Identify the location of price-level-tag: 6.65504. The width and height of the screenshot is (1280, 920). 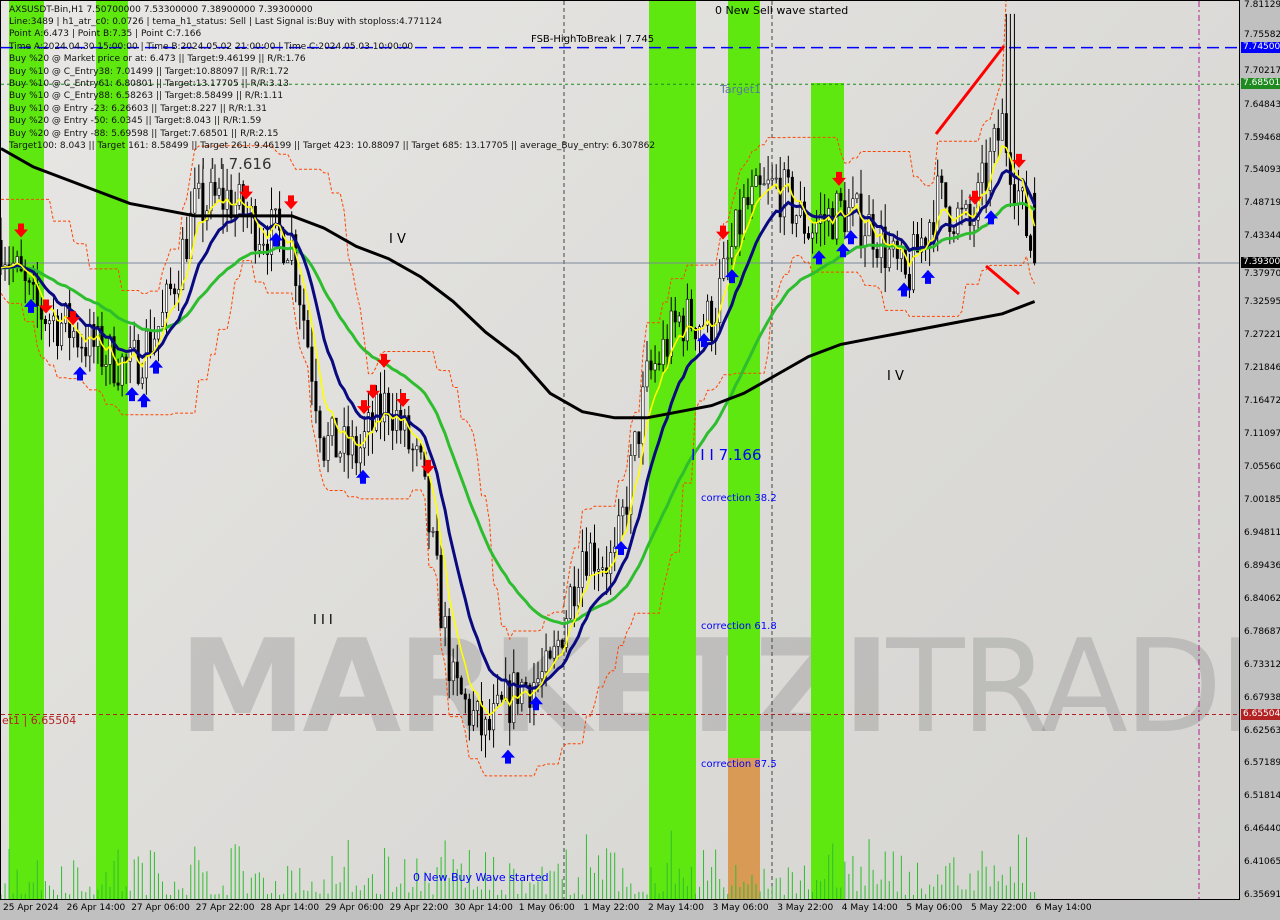
(1260, 714).